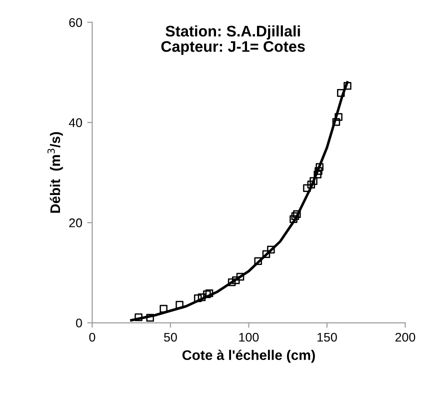  What do you see at coordinates (75, 223) in the screenshot?
I see `y-tick-label: 20` at bounding box center [75, 223].